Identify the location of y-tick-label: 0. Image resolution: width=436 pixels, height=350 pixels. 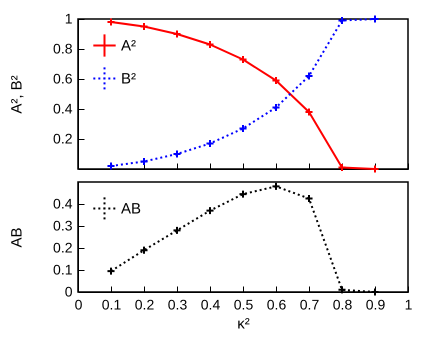
(68, 292).